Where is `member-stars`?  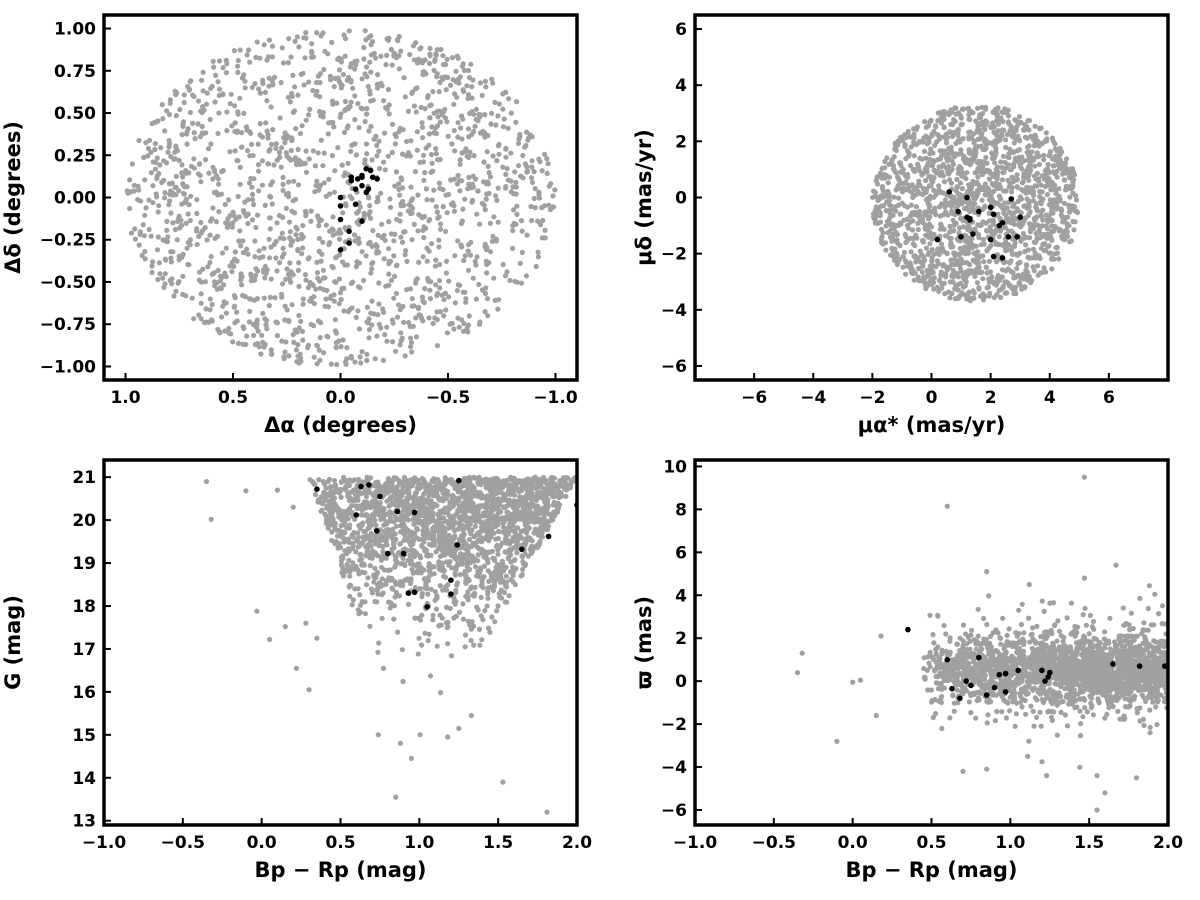
member-stars is located at coordinates (978, 225).